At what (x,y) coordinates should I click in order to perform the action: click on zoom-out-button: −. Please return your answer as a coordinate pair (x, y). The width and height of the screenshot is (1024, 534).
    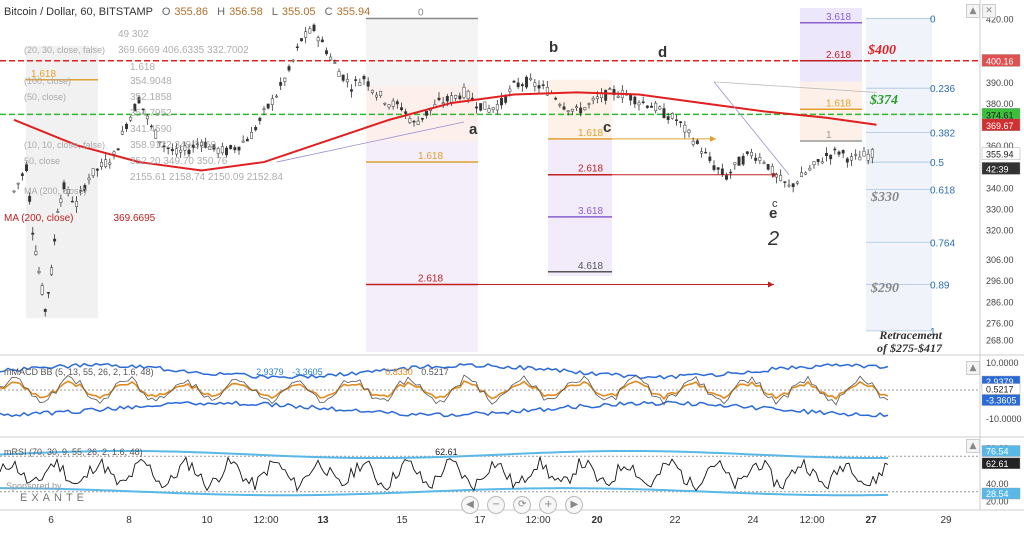
    Looking at the image, I should click on (496, 505).